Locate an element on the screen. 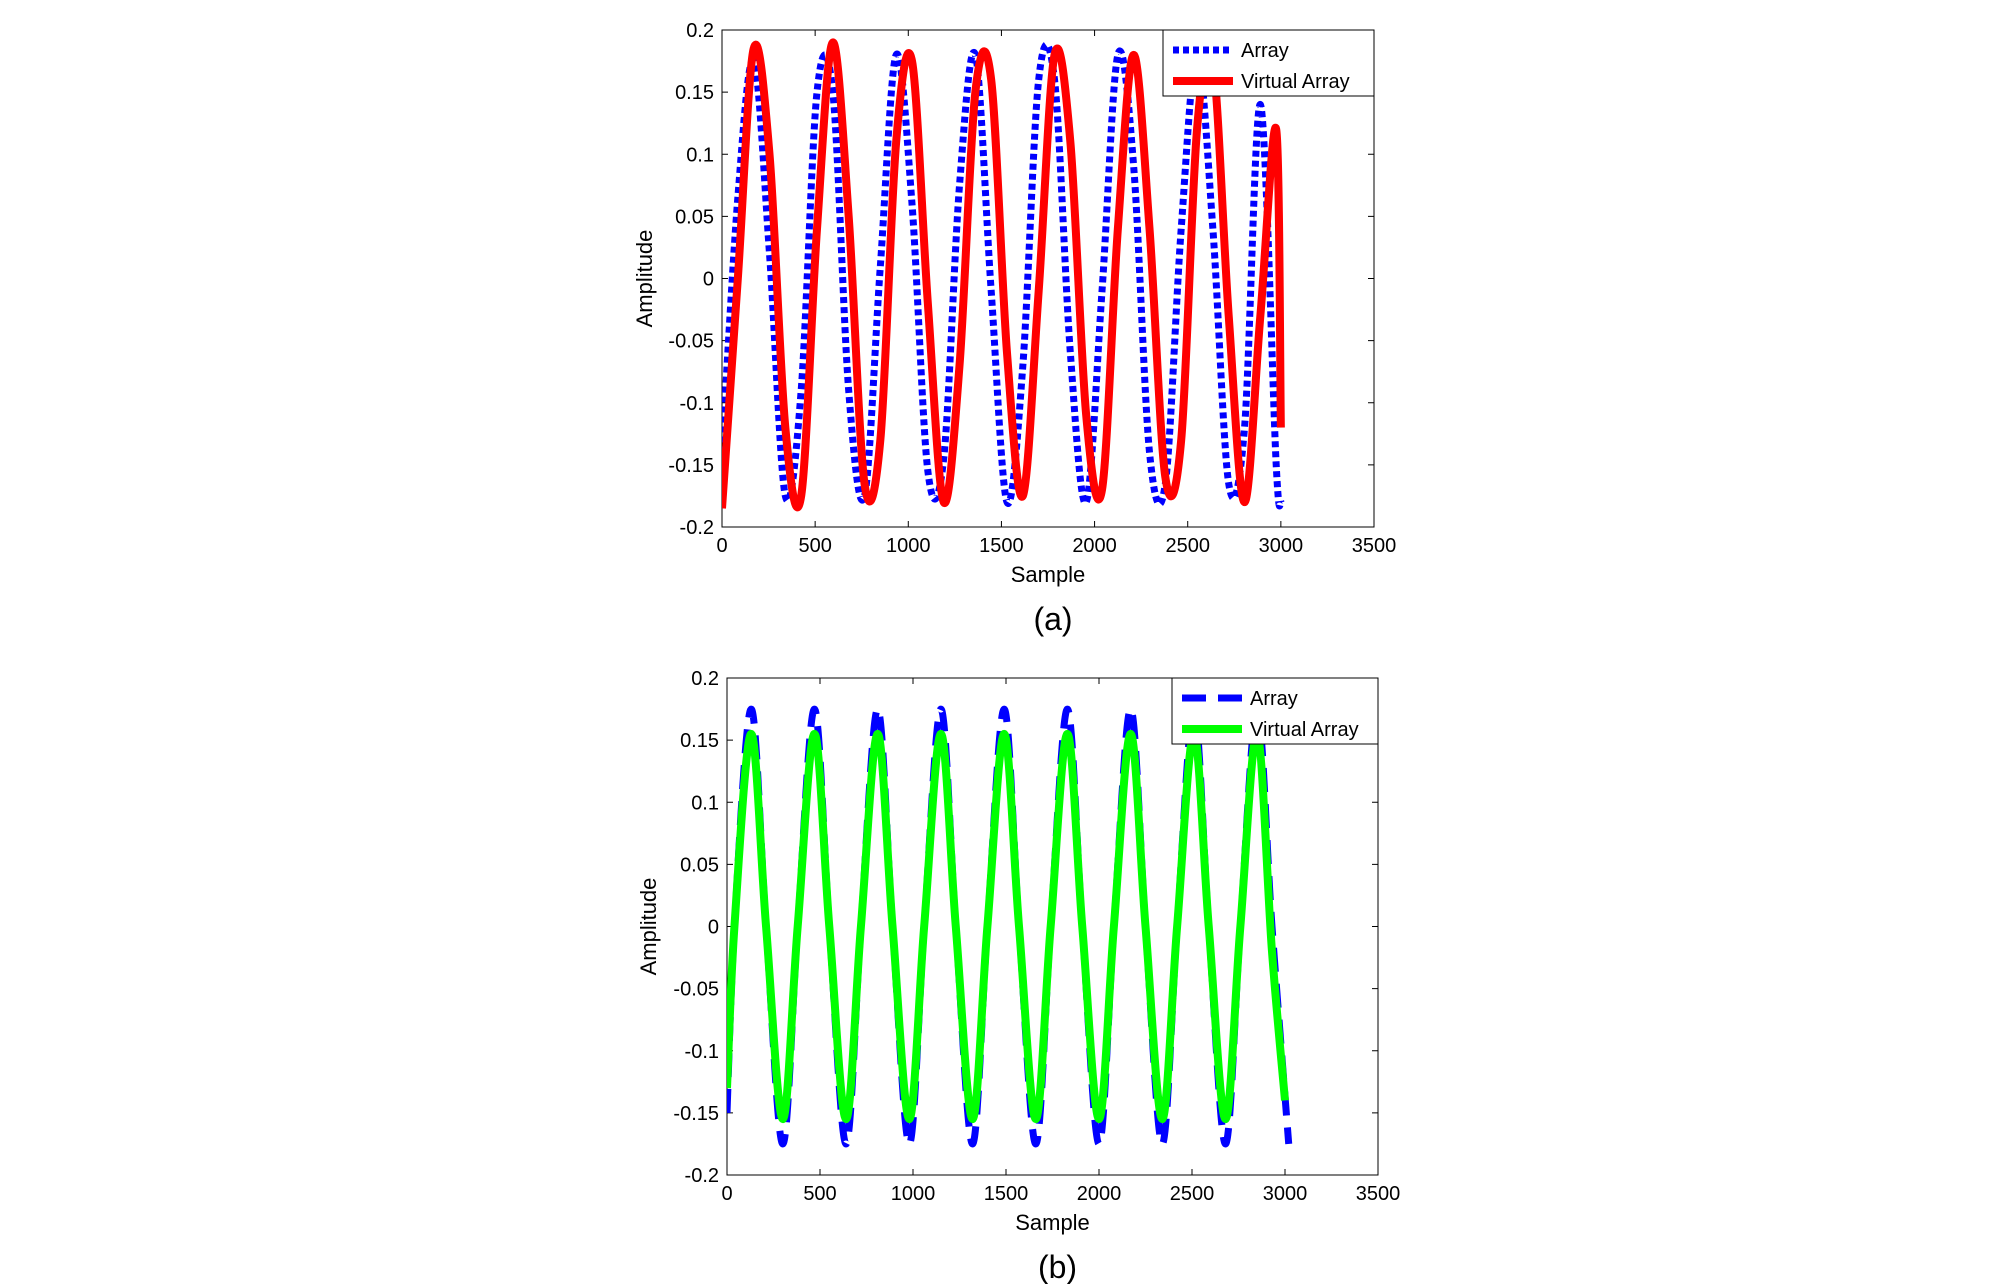 The height and width of the screenshot is (1284, 2008). panel-caption: (b) is located at coordinates (1057, 1266).